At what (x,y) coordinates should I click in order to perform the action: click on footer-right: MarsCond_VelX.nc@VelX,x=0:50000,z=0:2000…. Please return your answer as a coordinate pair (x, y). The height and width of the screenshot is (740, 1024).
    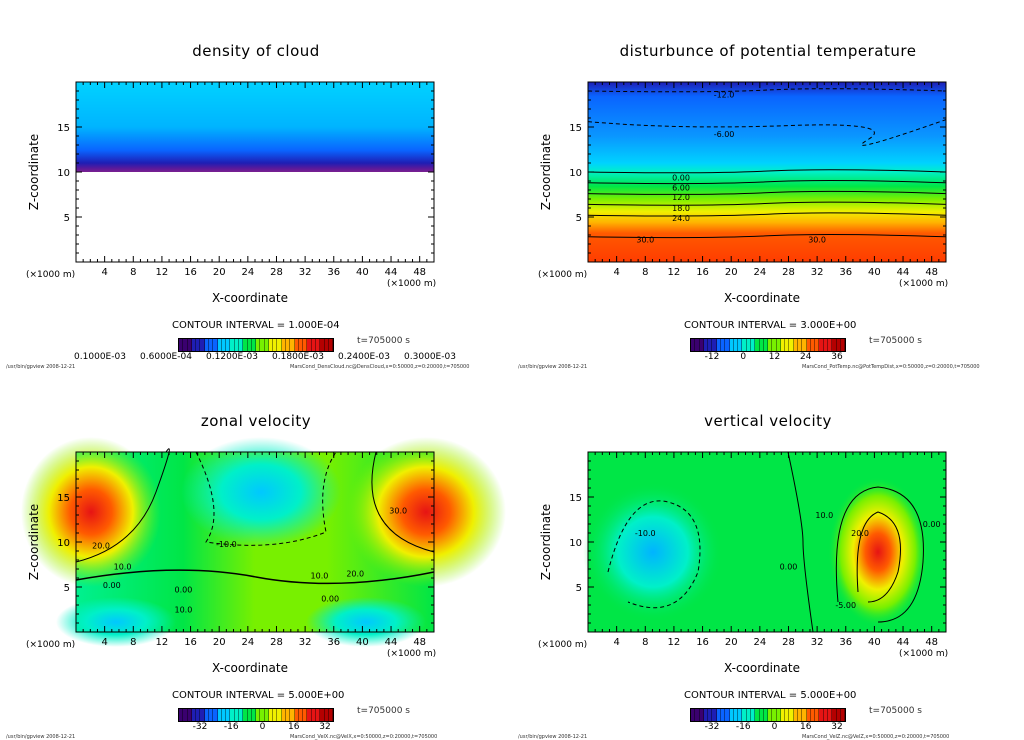
    Looking at the image, I should click on (364, 737).